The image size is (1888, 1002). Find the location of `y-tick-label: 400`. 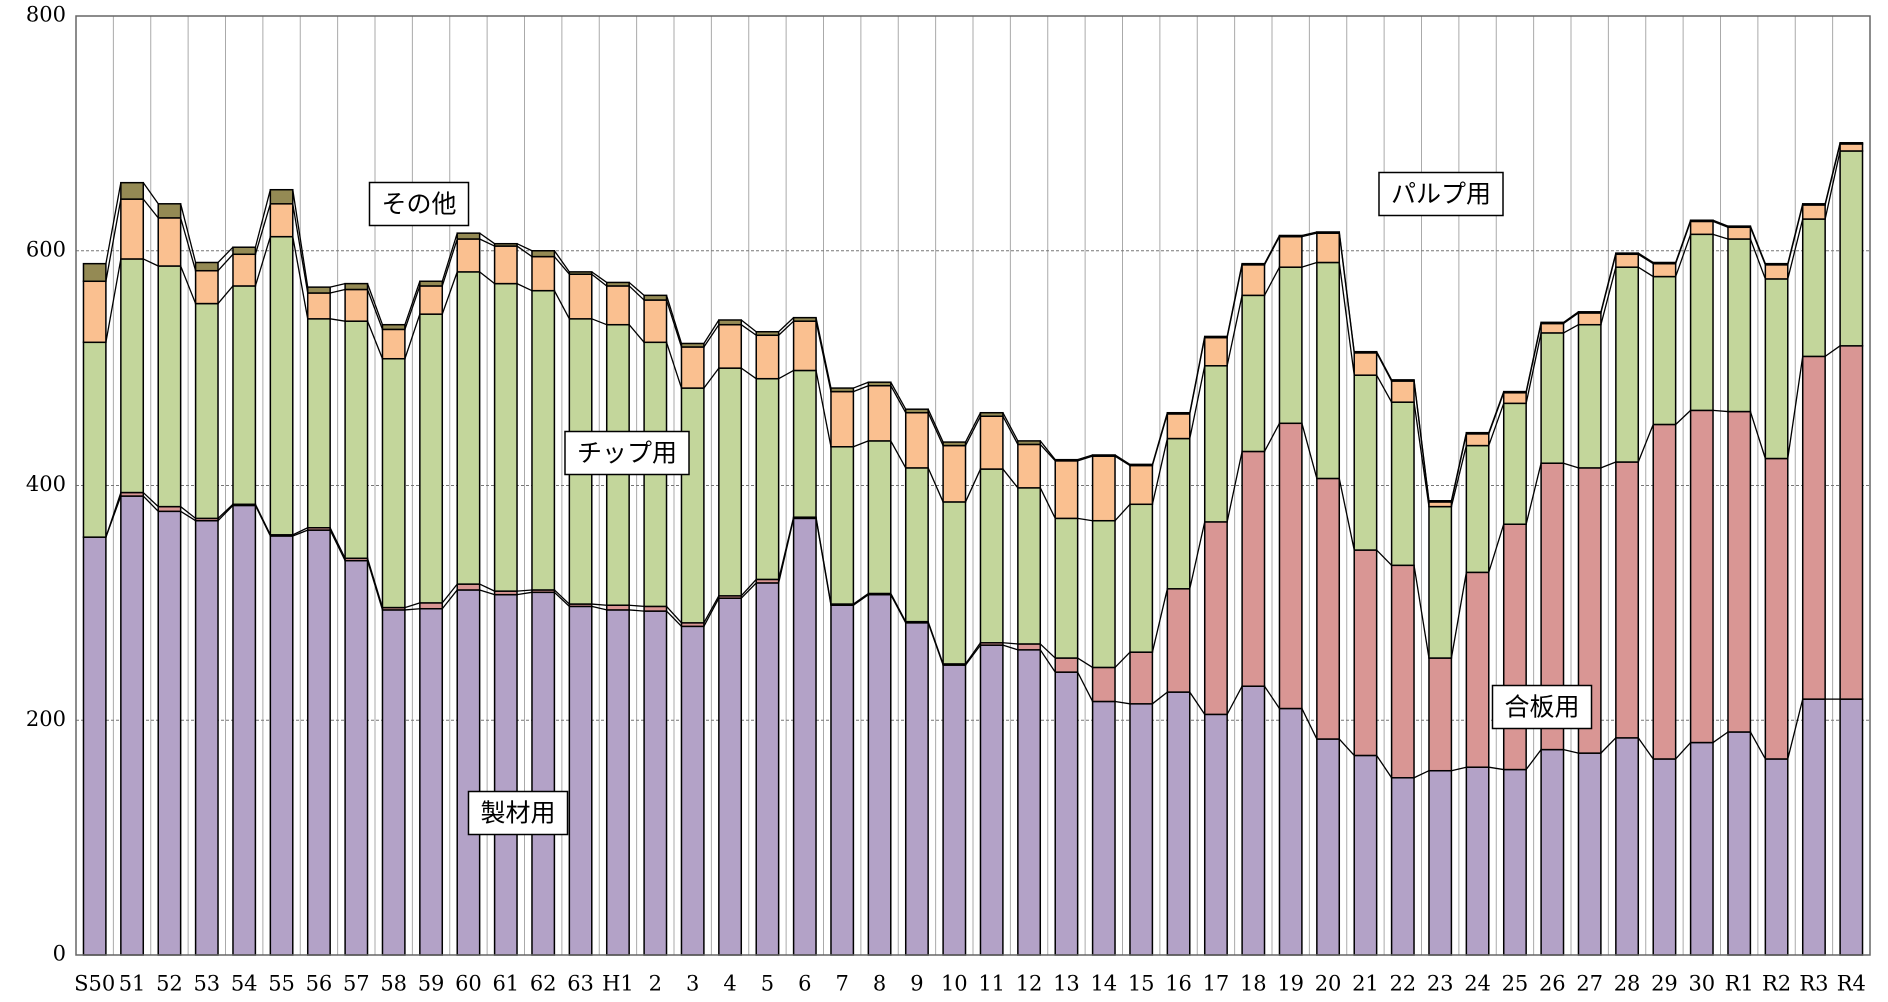

y-tick-label: 400 is located at coordinates (46, 484).